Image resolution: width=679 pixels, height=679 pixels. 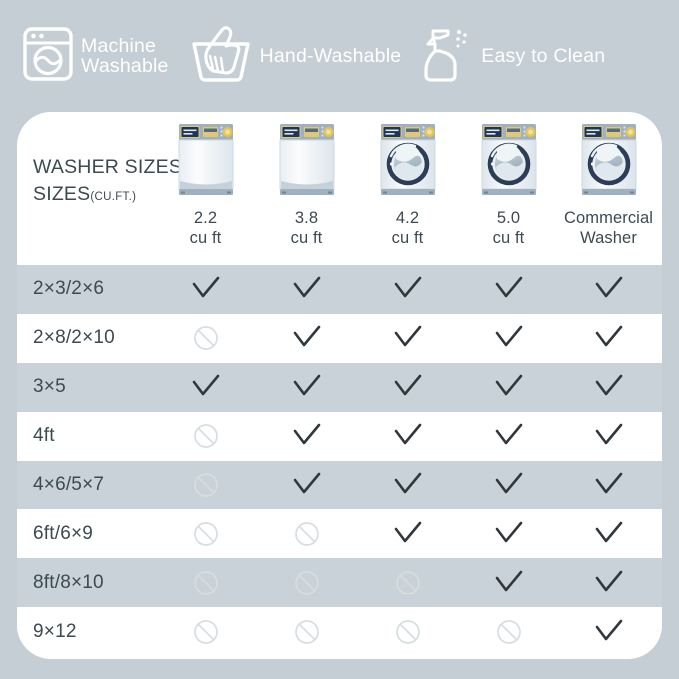 I want to click on spray-bottle-icon, so click(x=447, y=56).